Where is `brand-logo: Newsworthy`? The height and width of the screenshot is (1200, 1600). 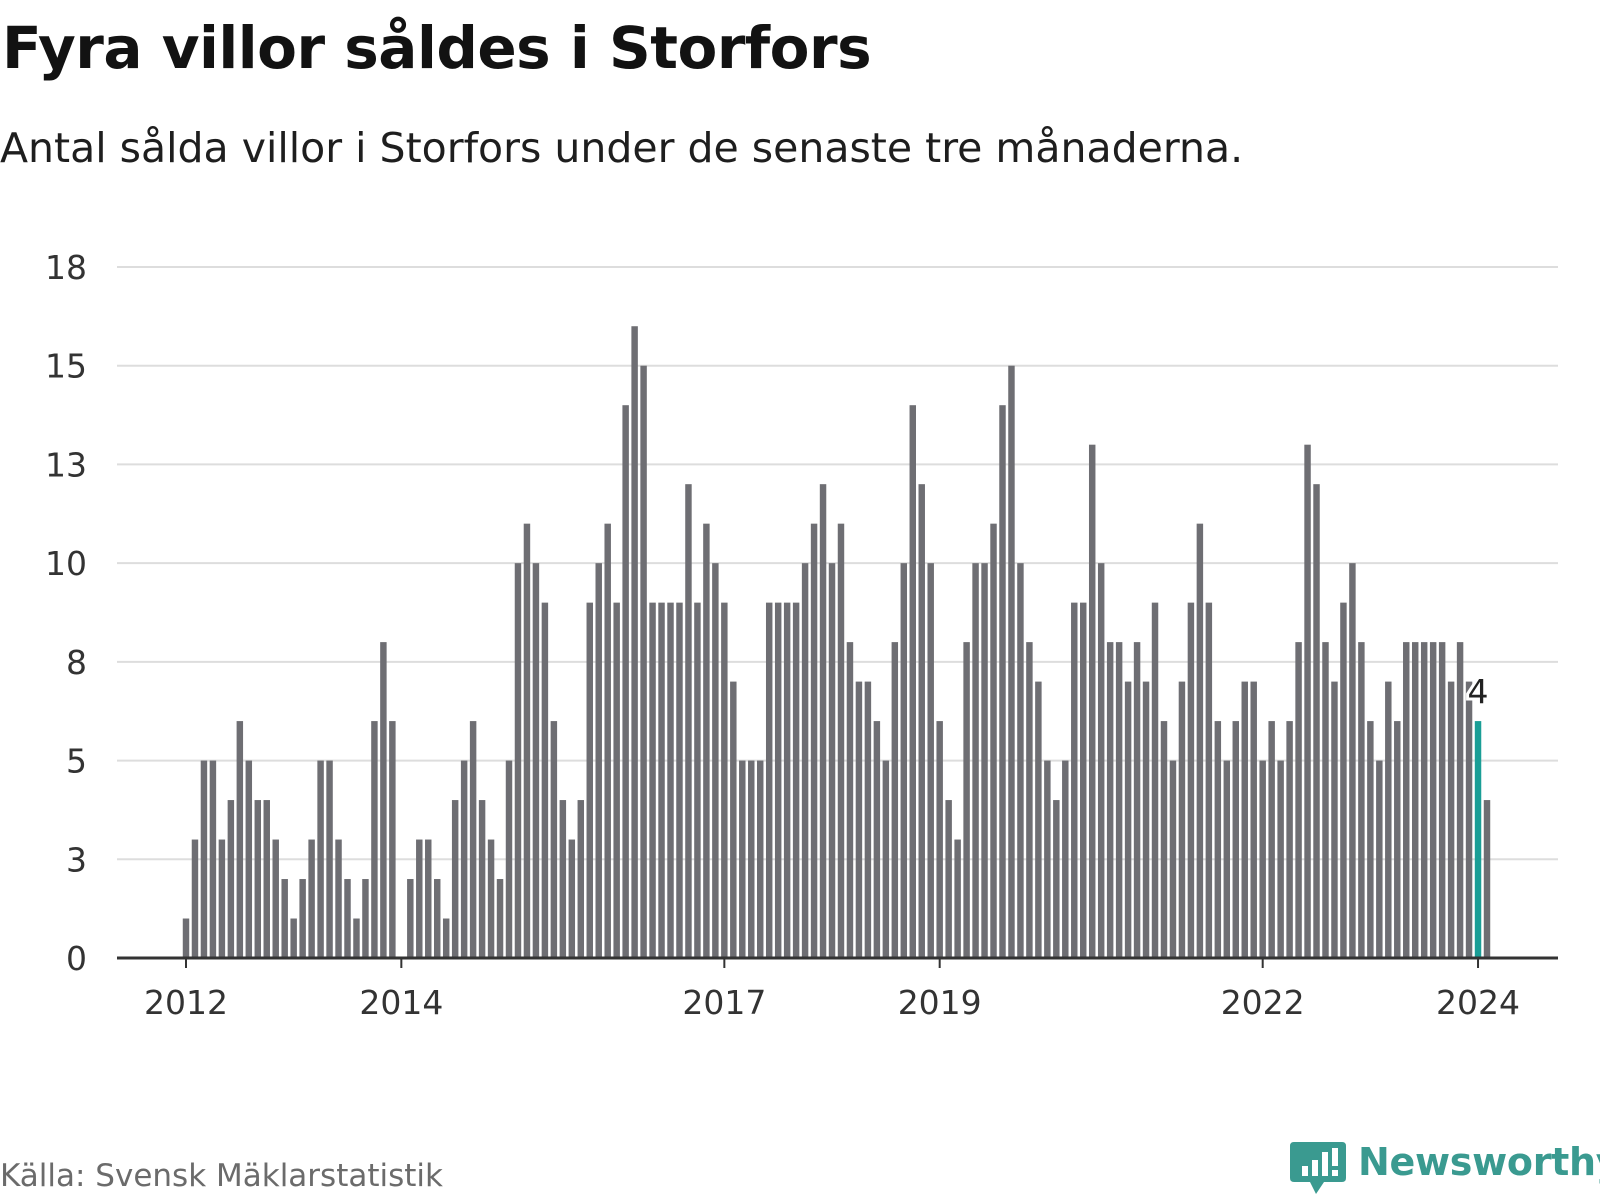 brand-logo: Newsworthy is located at coordinates (1444, 1167).